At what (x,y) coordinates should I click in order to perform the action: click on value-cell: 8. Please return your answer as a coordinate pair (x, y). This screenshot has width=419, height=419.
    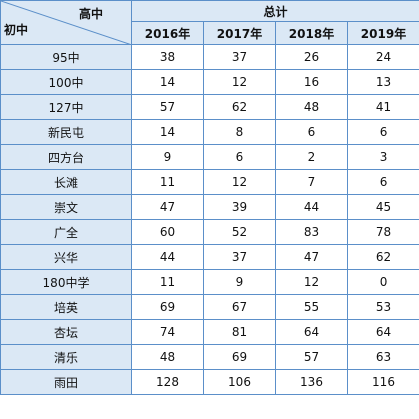
    Looking at the image, I should click on (239, 132).